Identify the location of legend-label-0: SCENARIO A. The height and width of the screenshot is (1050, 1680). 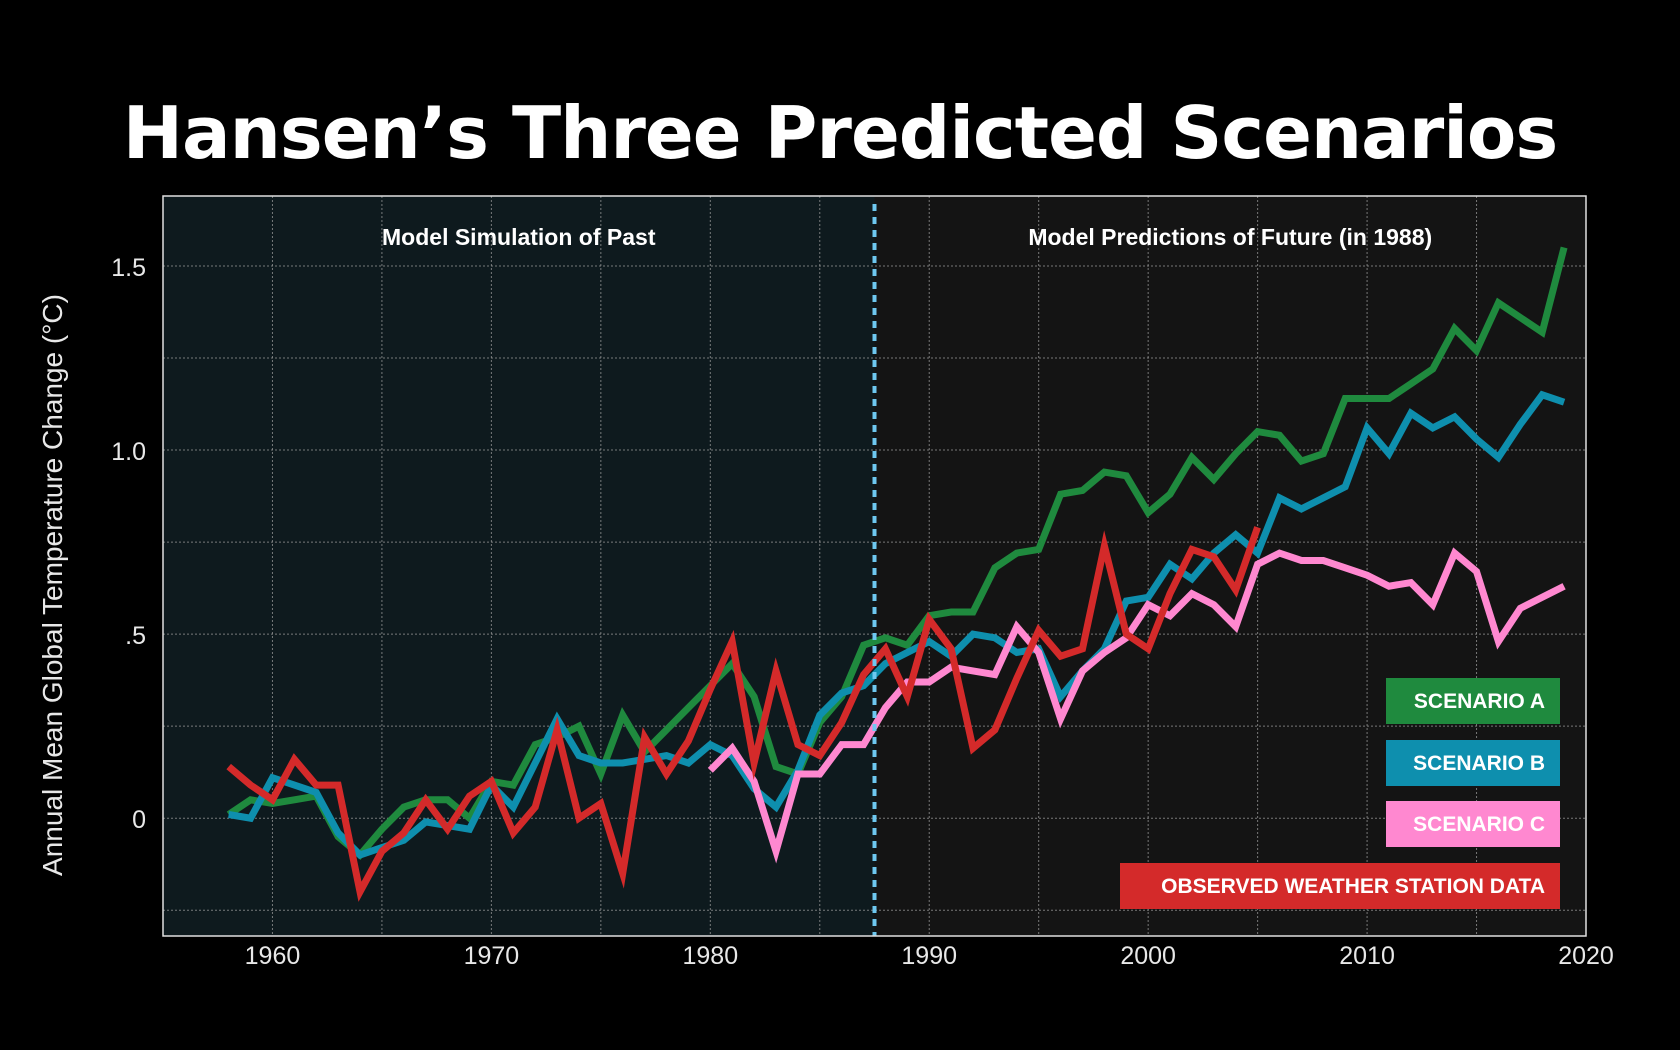
(1479, 701).